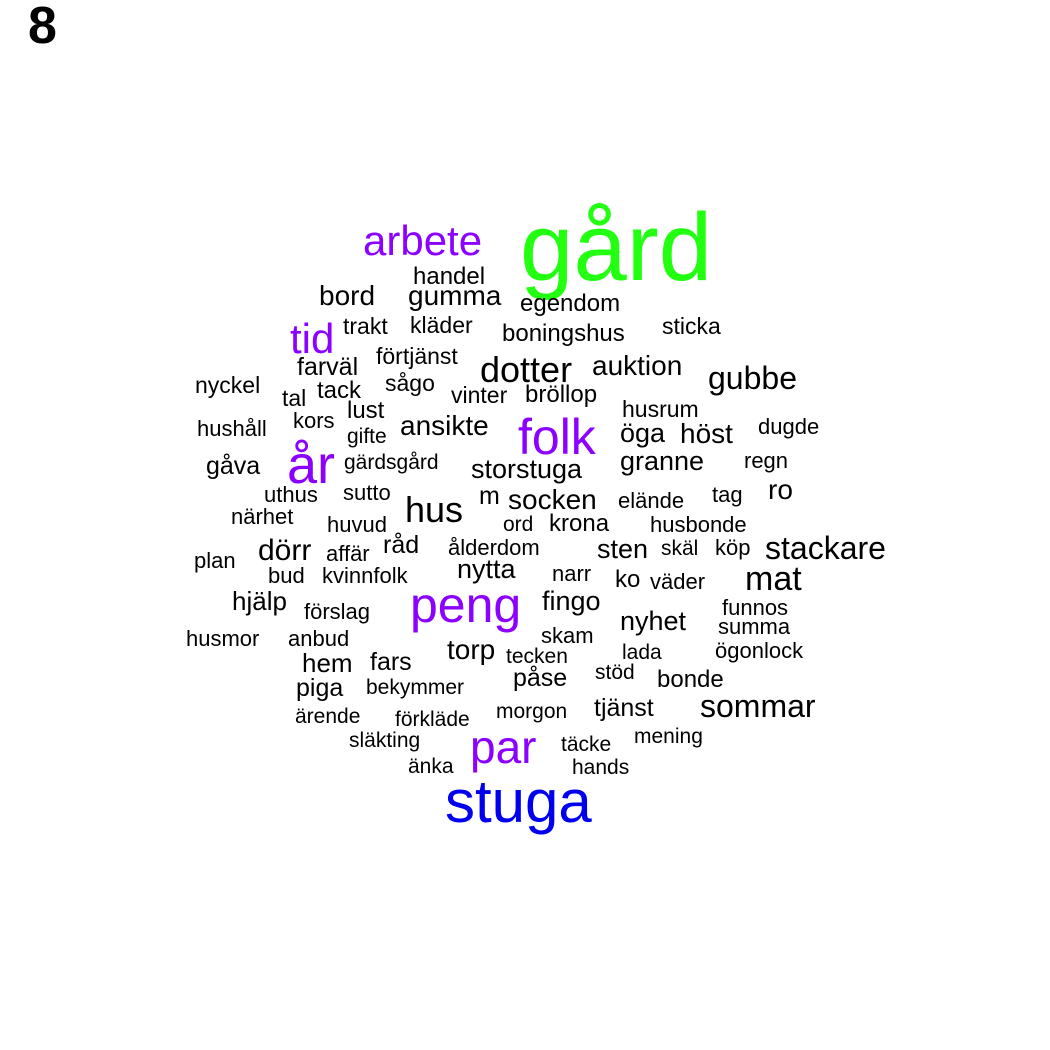 This screenshot has width=1050, height=1050. What do you see at coordinates (680, 548) in the screenshot?
I see `word-skäl: skäl` at bounding box center [680, 548].